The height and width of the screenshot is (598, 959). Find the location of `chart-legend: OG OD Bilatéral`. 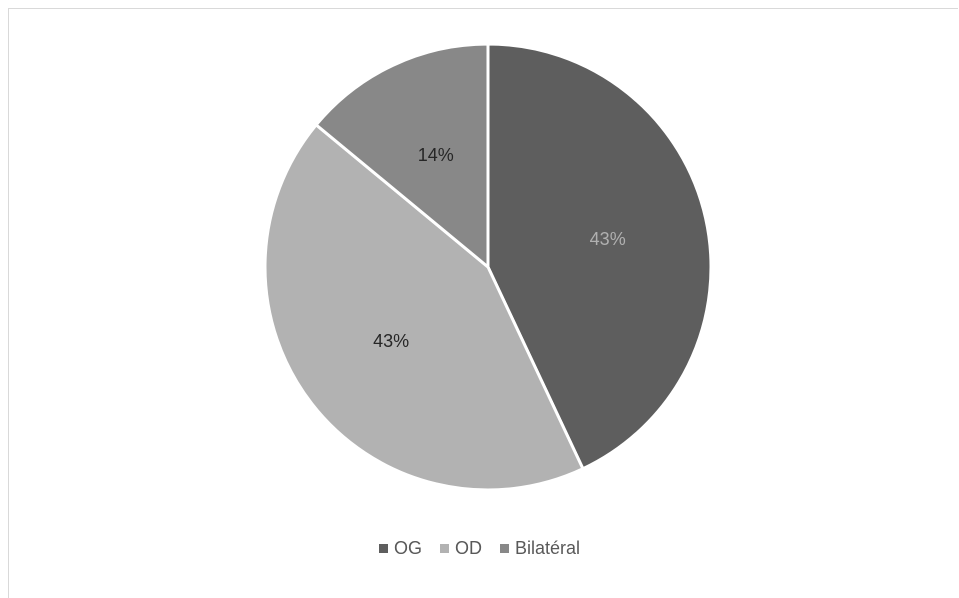

chart-legend: OG OD Bilatéral is located at coordinates (479, 548).